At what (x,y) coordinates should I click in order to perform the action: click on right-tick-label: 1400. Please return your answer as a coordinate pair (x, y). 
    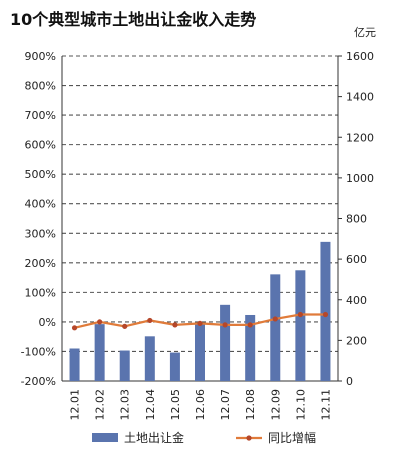
    Looking at the image, I should click on (360, 97).